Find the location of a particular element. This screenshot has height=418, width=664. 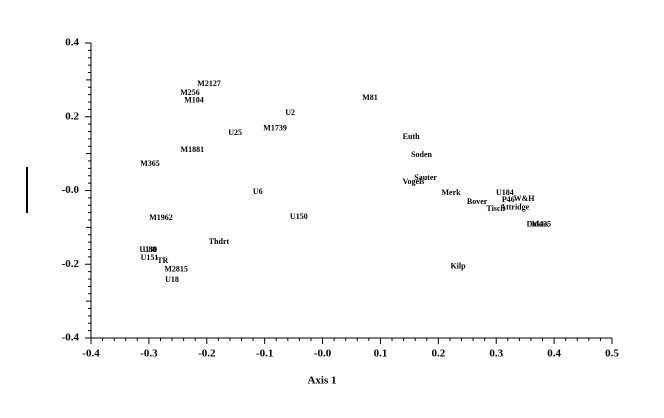

x-tick-label: -0.2 is located at coordinates (207, 354).